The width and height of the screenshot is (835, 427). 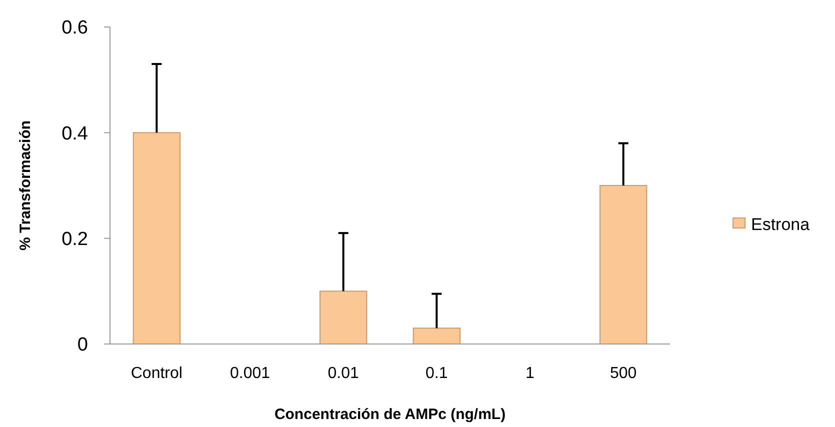 What do you see at coordinates (75, 239) in the screenshot?
I see `y-tick-label: 0.2` at bounding box center [75, 239].